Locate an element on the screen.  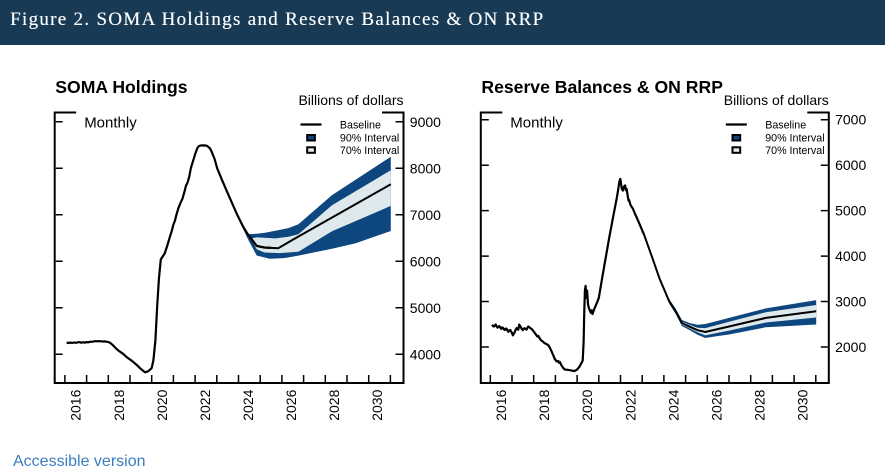
svg-text: Reserve Balances & ON RRP is located at coordinates (602, 87).